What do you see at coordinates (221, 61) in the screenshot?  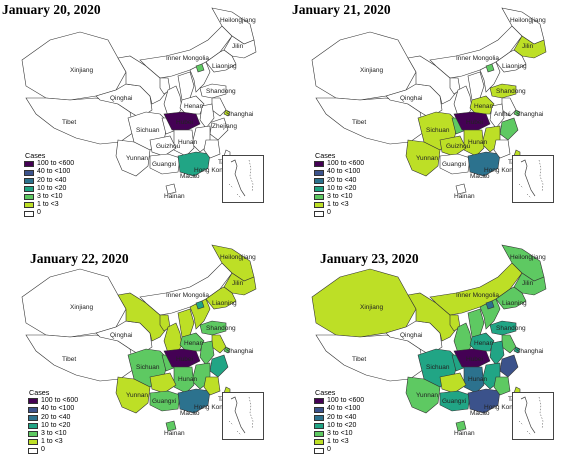 I see `province-liaoning` at bounding box center [221, 61].